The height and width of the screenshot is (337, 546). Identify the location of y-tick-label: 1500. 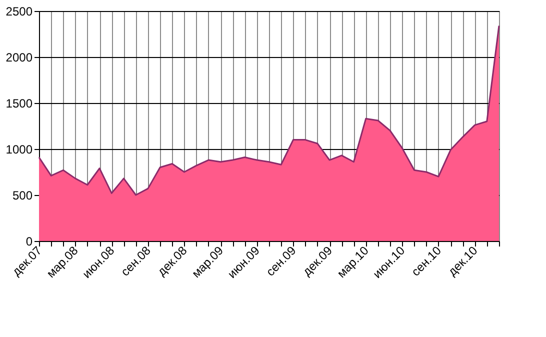
(19, 103).